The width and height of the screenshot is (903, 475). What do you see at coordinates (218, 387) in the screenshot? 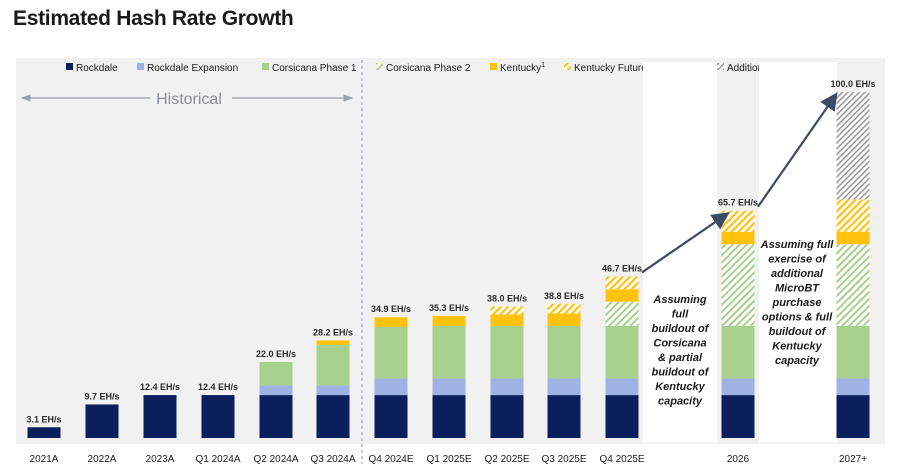
I see `value-label-q1-2024a: 12.4 EH/s` at bounding box center [218, 387].